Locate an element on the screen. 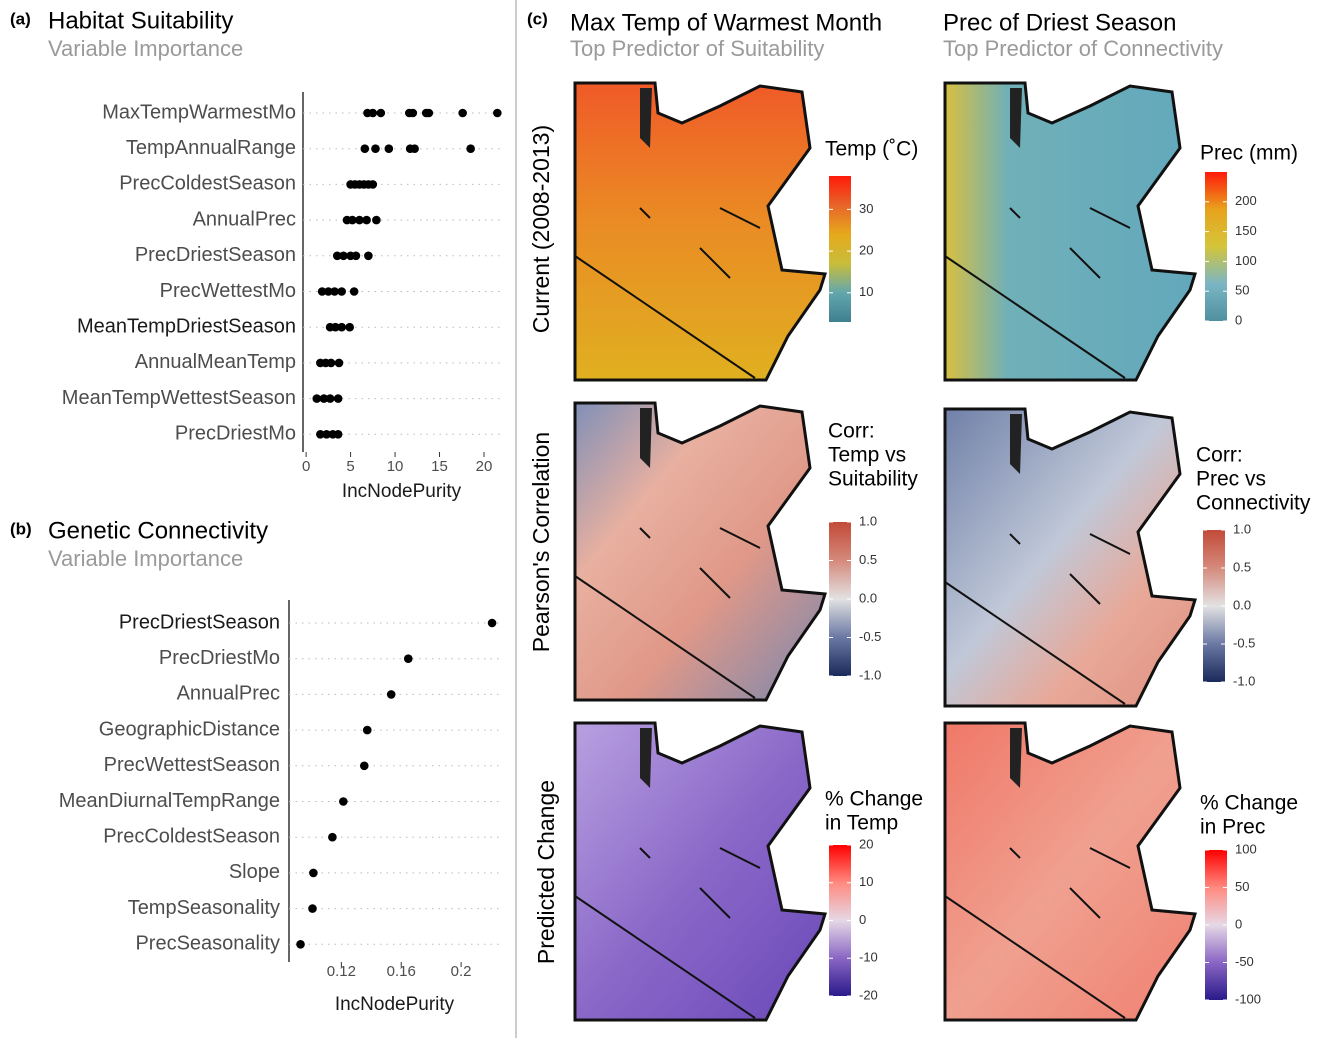 The width and height of the screenshot is (1336, 1043). x-tick-label: 0 is located at coordinates (306, 466).